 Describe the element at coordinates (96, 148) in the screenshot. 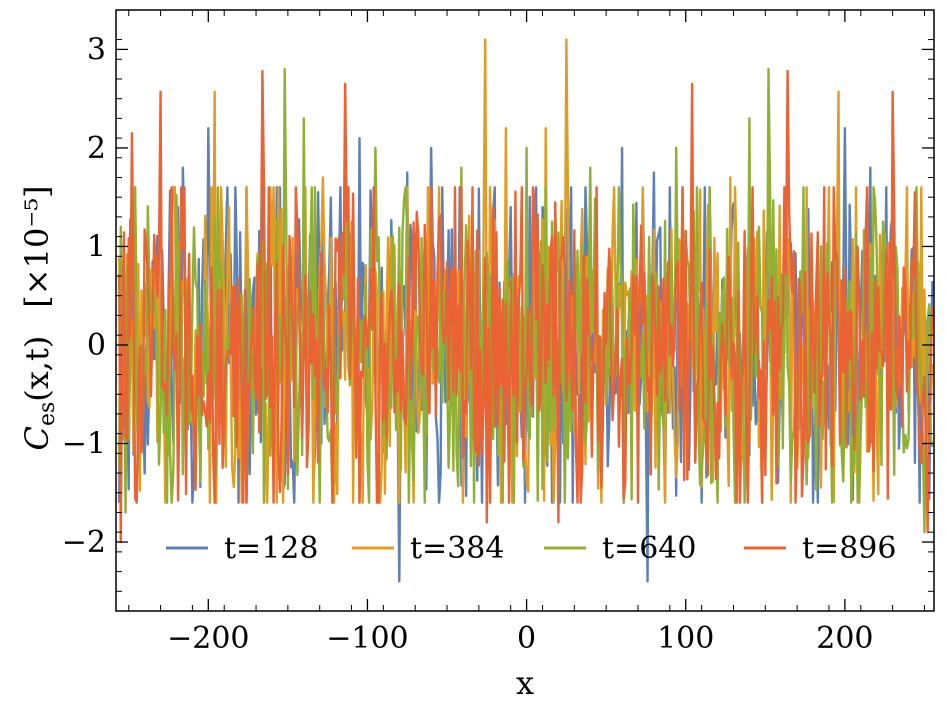

I see `y-tick-label: 2` at that location.